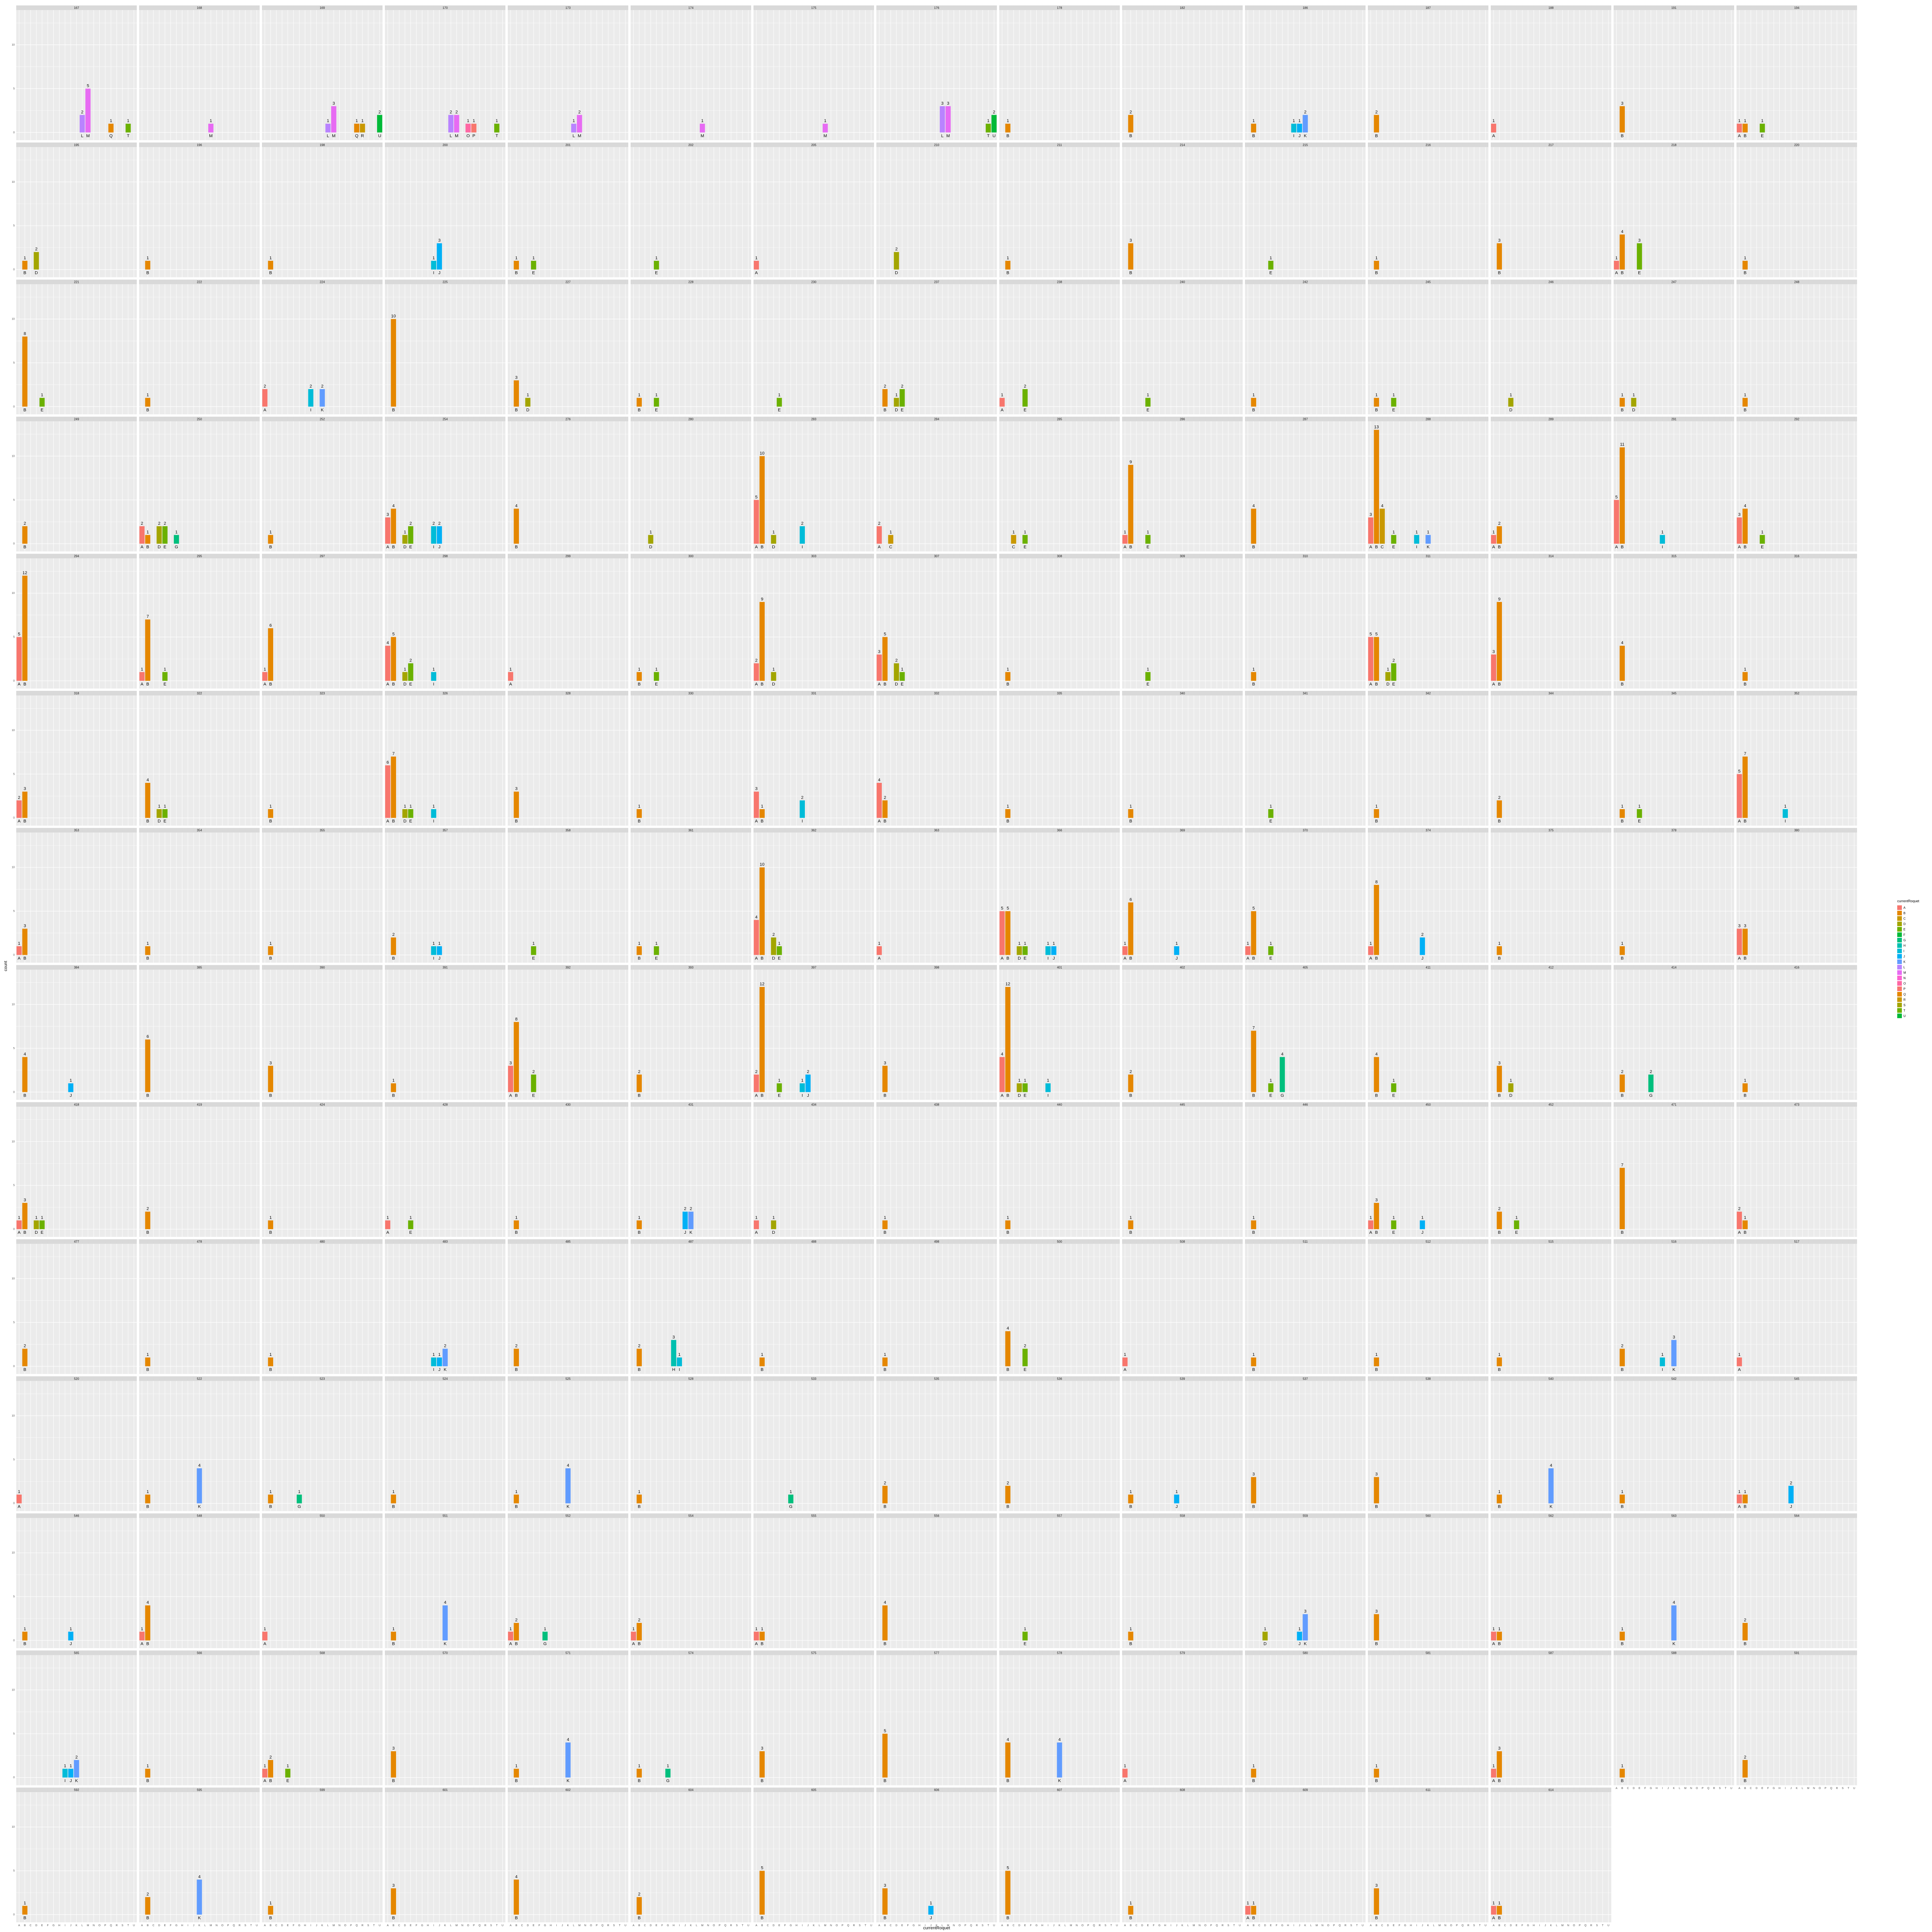 Image resolution: width=1932 pixels, height=1932 pixels. I want to click on bar-category-label: L, so click(451, 136).